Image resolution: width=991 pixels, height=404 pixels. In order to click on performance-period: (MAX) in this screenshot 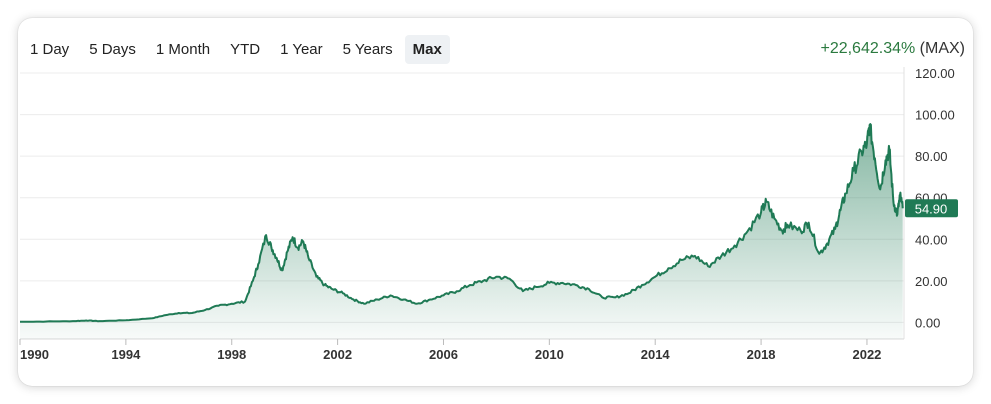, I will do `click(942, 48)`.